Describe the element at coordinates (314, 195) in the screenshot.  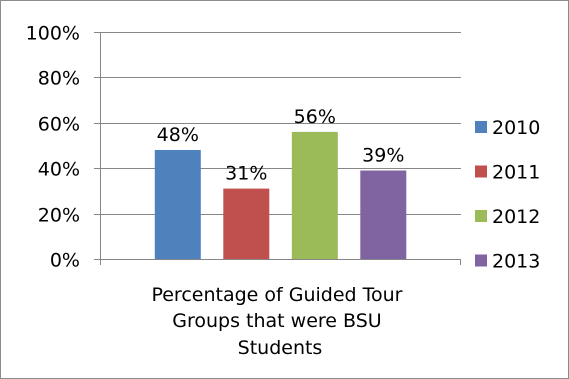
I see `bar-2012` at that location.